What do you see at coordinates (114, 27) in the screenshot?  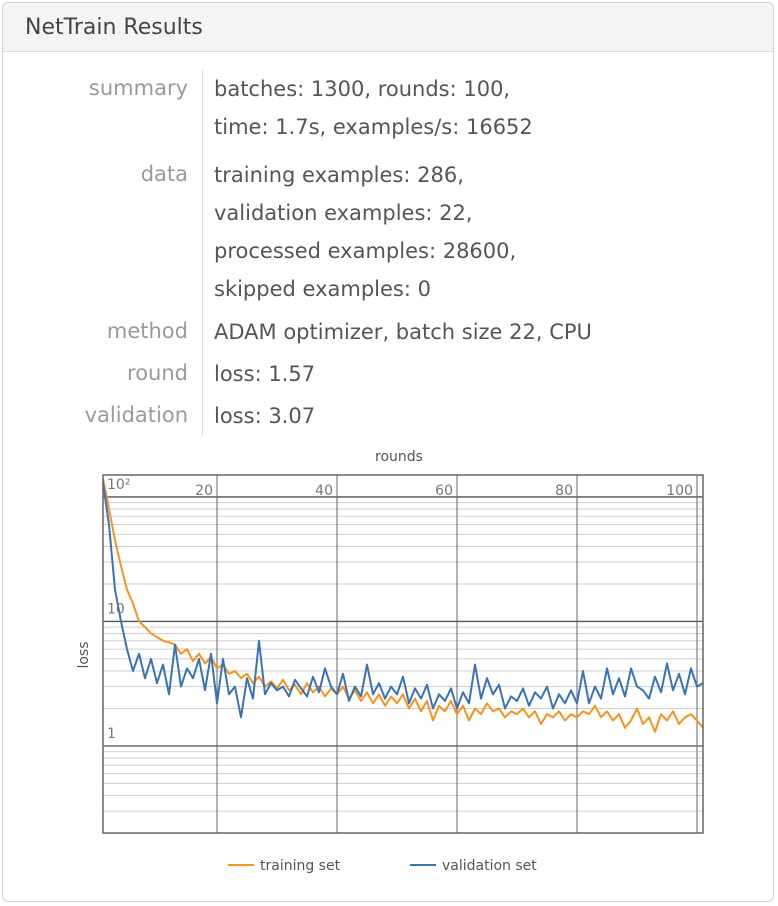 I see `panel-title: NetTrain Results` at bounding box center [114, 27].